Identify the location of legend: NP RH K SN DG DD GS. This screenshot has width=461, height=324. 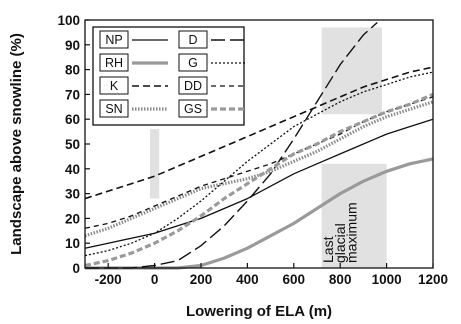
(169, 76).